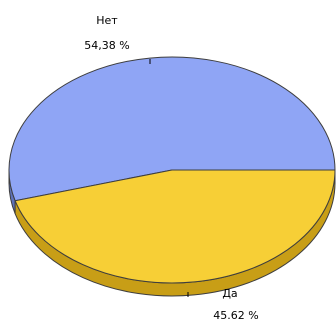  Describe the element at coordinates (106, 45) in the screenshot. I see `slice-value-net: 54,38 %` at that location.